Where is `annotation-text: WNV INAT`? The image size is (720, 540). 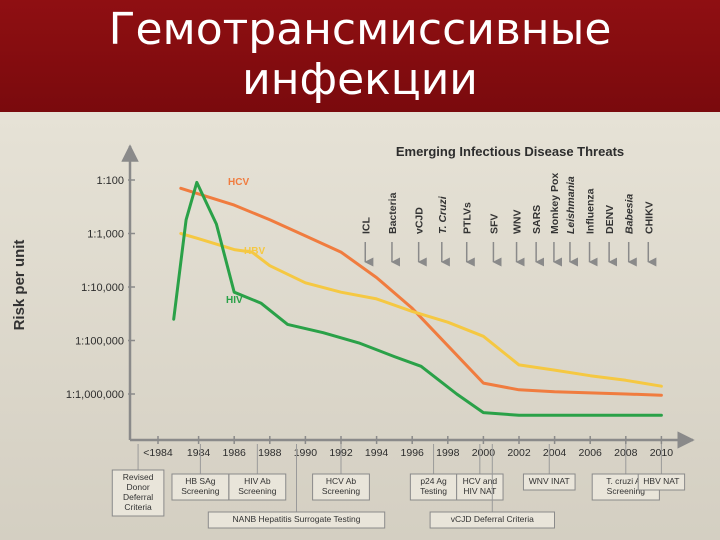
annotation-text: WNV INAT is located at coordinates (549, 481).